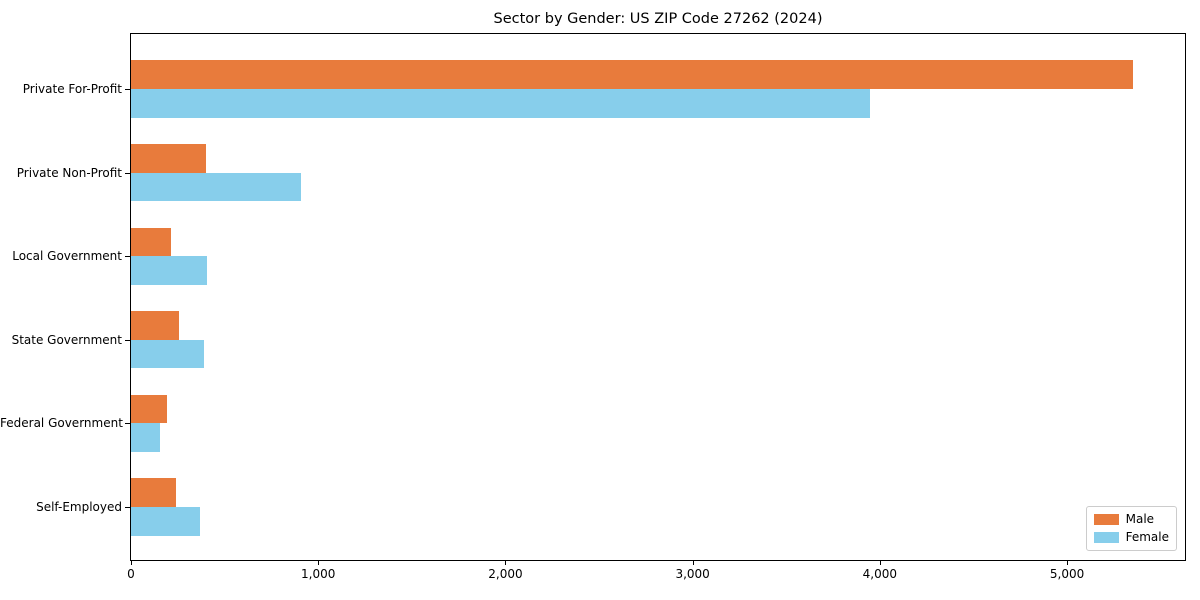 The image size is (1200, 600). I want to click on legend-swatch-male, so click(1106, 519).